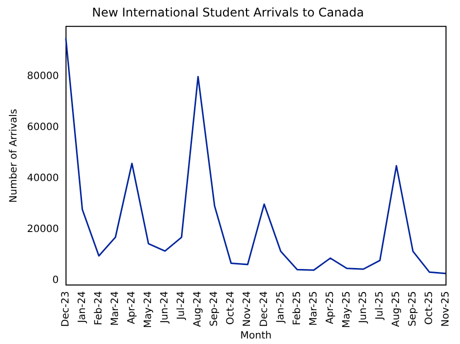 The height and width of the screenshot is (344, 460). I want to click on y-tick-label: 60000, so click(43, 128).